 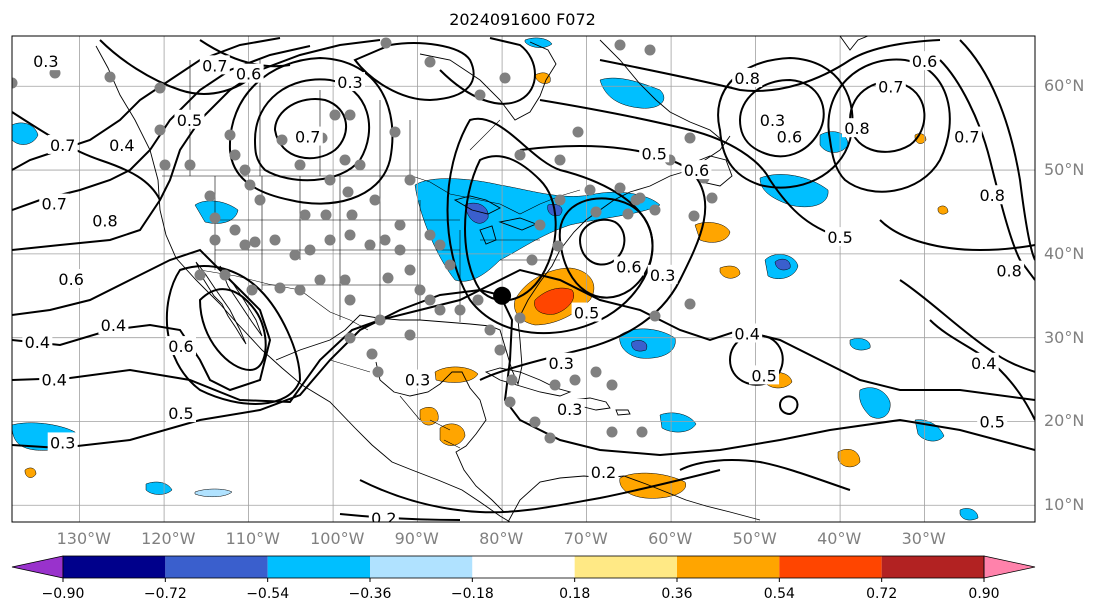 I want to click on yucatan-central-america, so click(x=440, y=437).